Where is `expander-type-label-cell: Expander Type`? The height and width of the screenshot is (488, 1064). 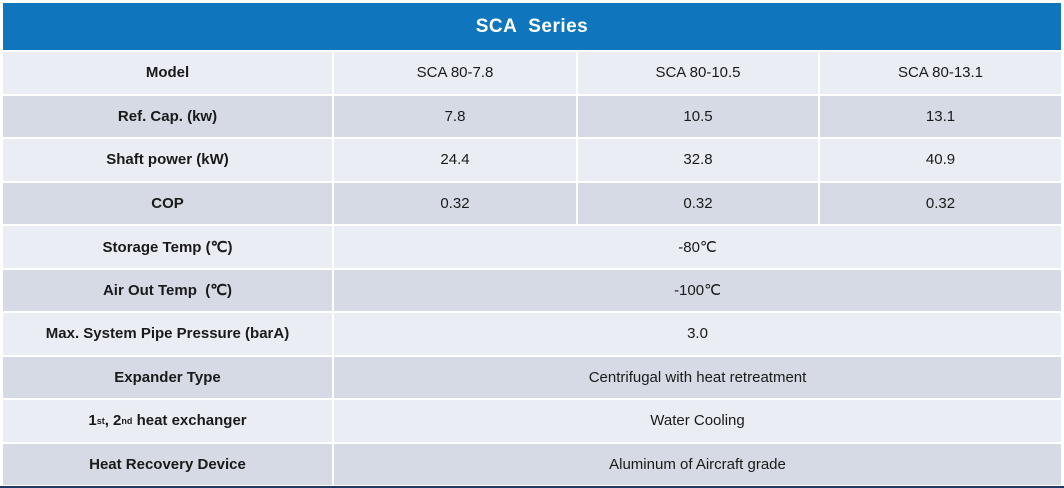 expander-type-label-cell: Expander Type is located at coordinates (167, 377).